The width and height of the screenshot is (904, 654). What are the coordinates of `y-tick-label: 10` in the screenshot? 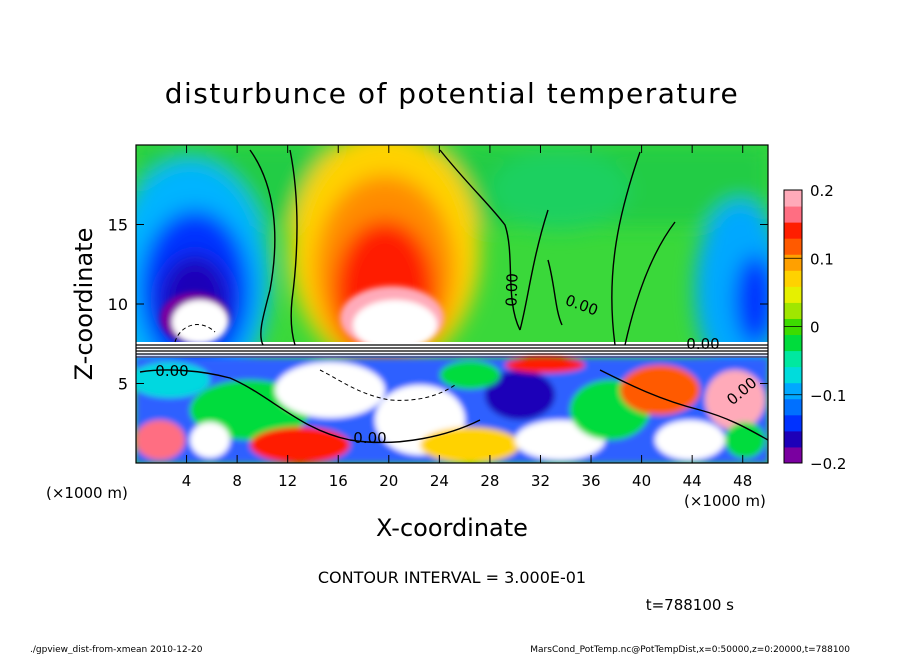 It's located at (118, 304).